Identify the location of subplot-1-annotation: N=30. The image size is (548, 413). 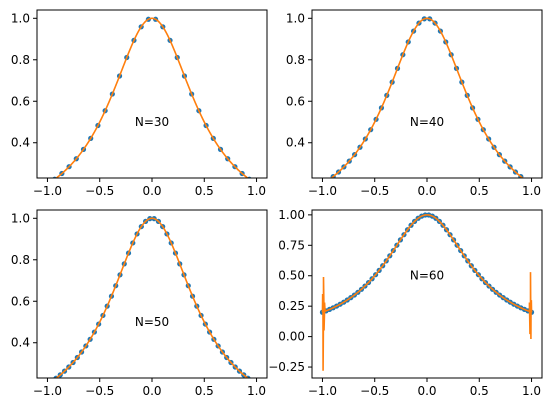
(152, 122).